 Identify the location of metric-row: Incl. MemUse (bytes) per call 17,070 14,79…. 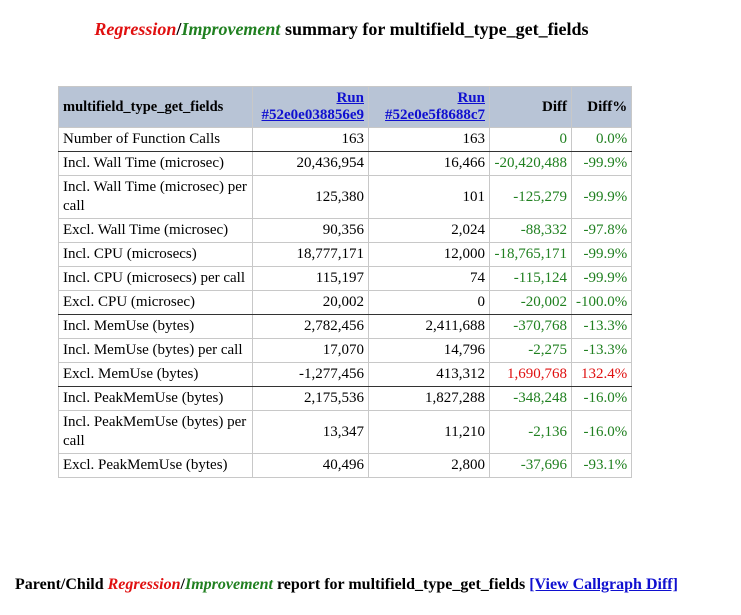
(345, 350).